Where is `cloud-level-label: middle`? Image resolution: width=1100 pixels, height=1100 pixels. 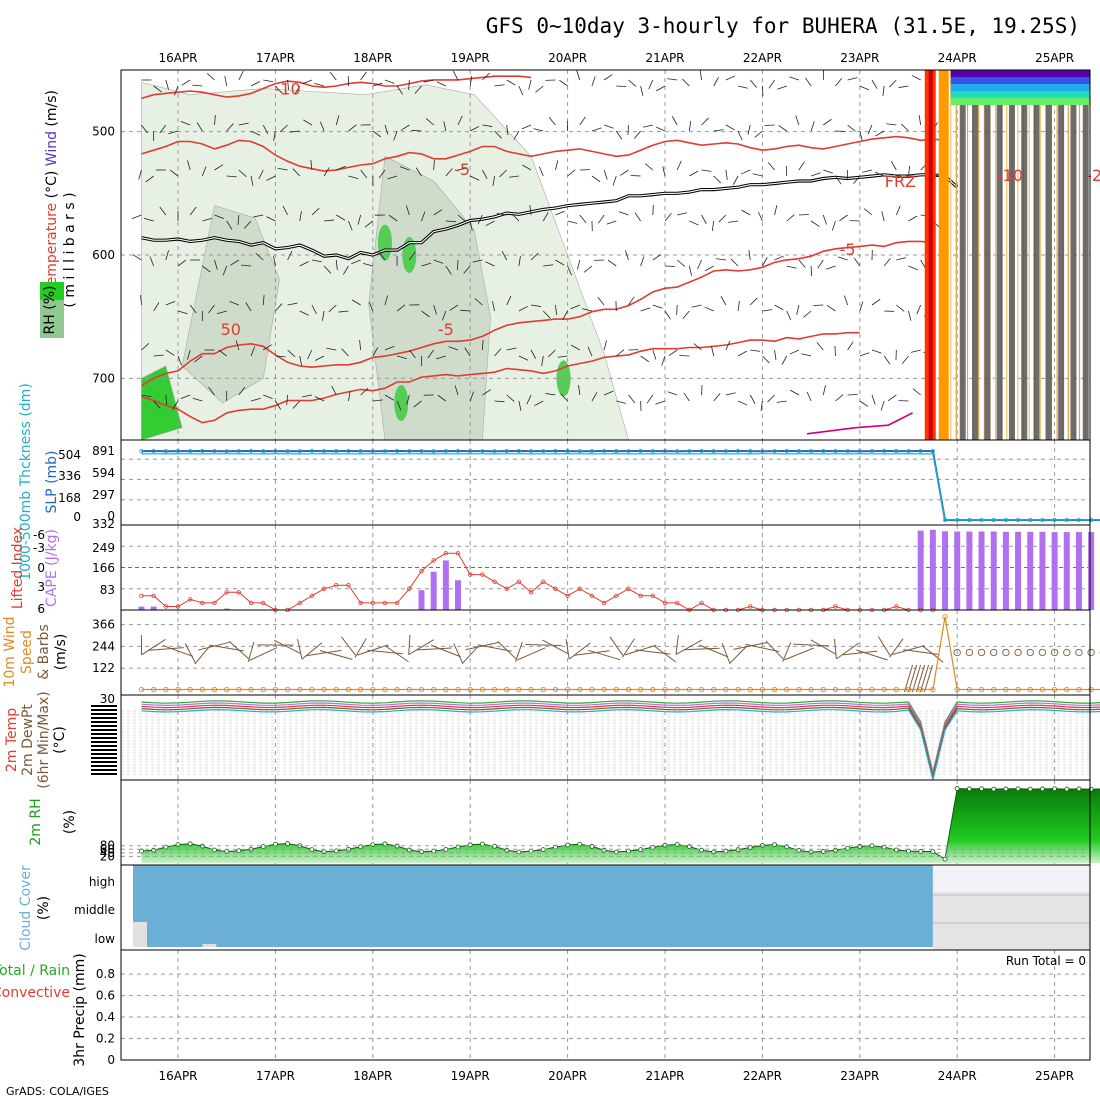
cloud-level-label: middle is located at coordinates (94, 910).